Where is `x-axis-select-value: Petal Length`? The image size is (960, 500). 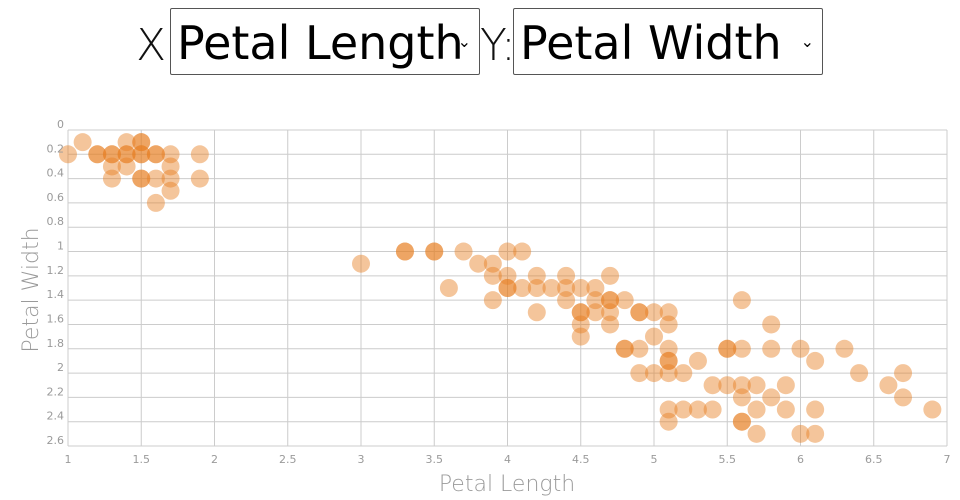
x-axis-select-value: Petal Length is located at coordinates (320, 43).